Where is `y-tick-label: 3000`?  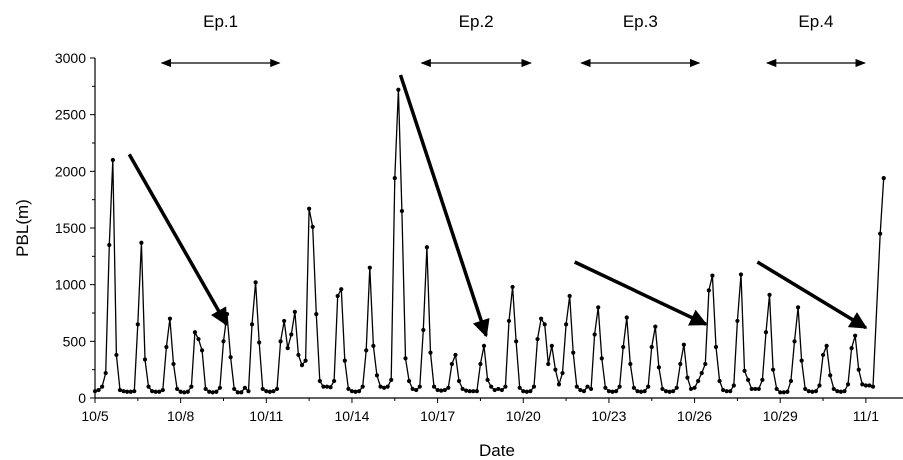 y-tick-label: 3000 is located at coordinates (70, 58).